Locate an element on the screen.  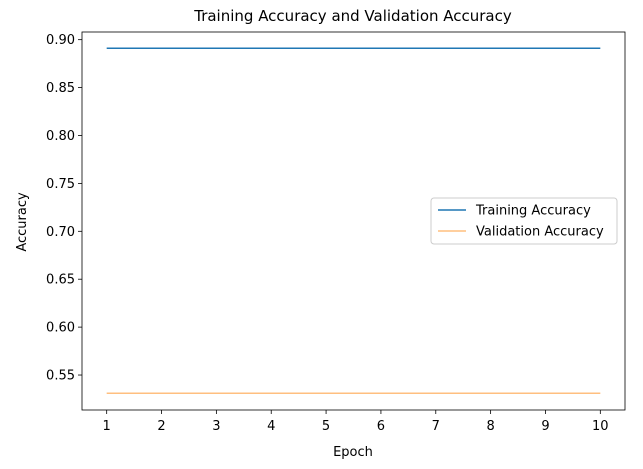
x-tick-label: 10 is located at coordinates (600, 426).